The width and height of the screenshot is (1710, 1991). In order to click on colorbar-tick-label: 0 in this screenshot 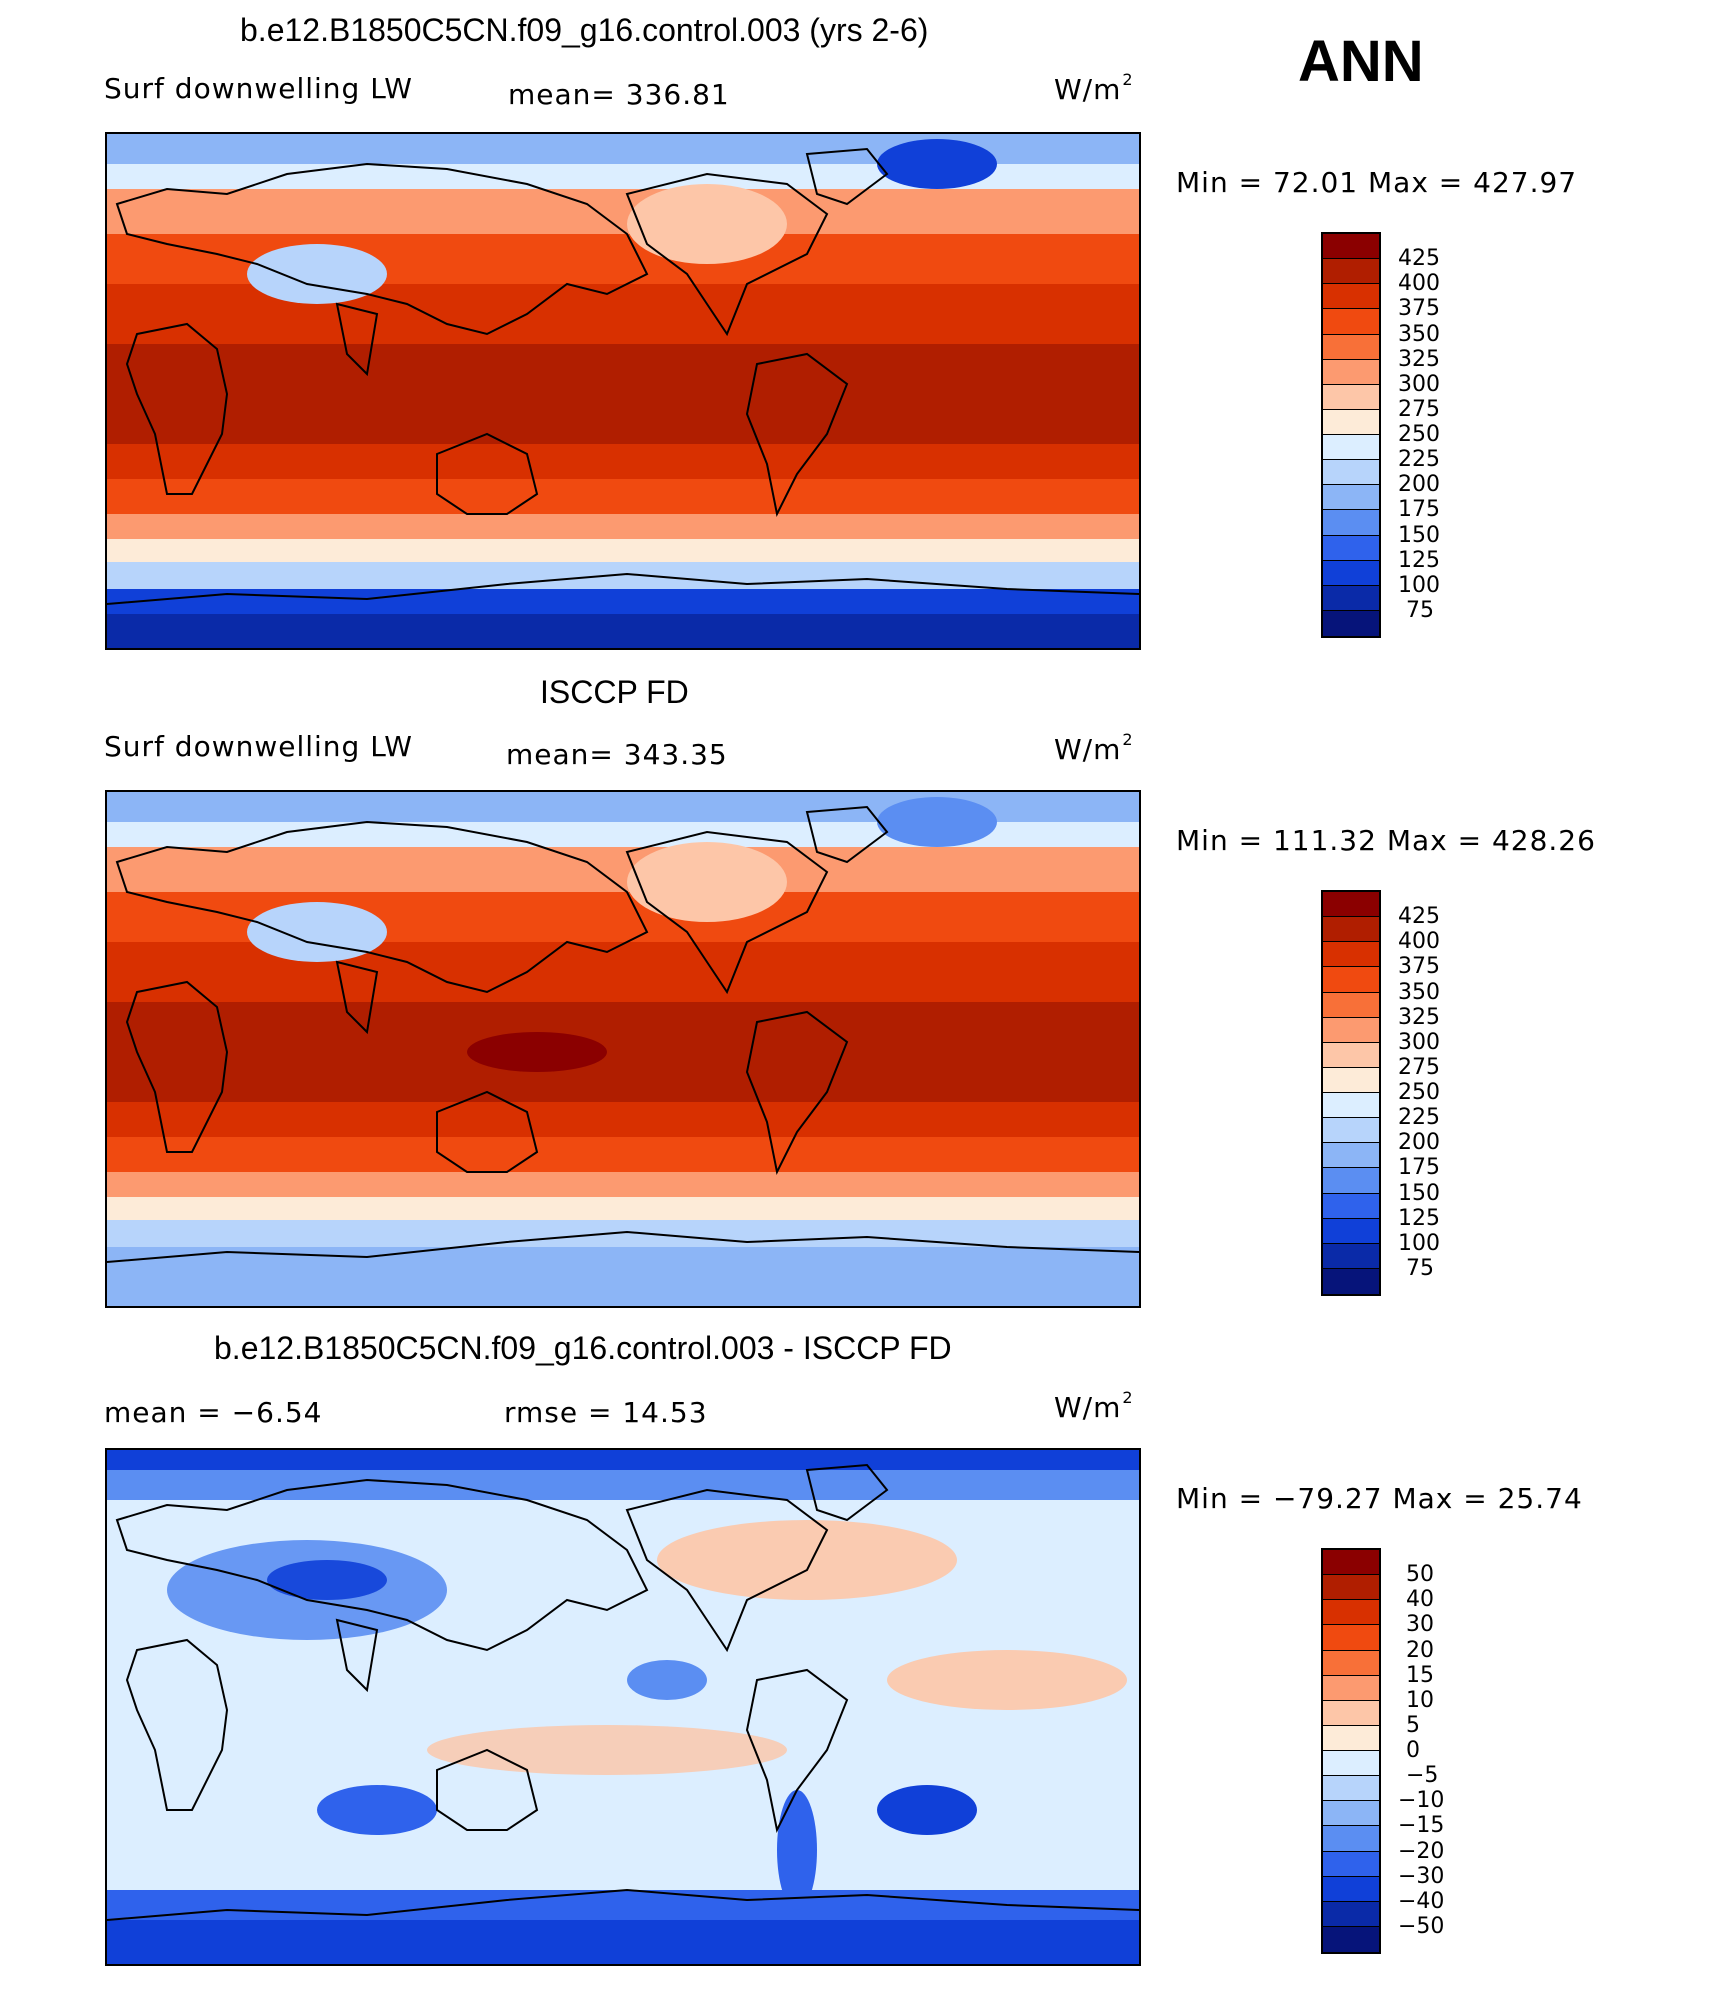, I will do `click(1413, 1750)`.